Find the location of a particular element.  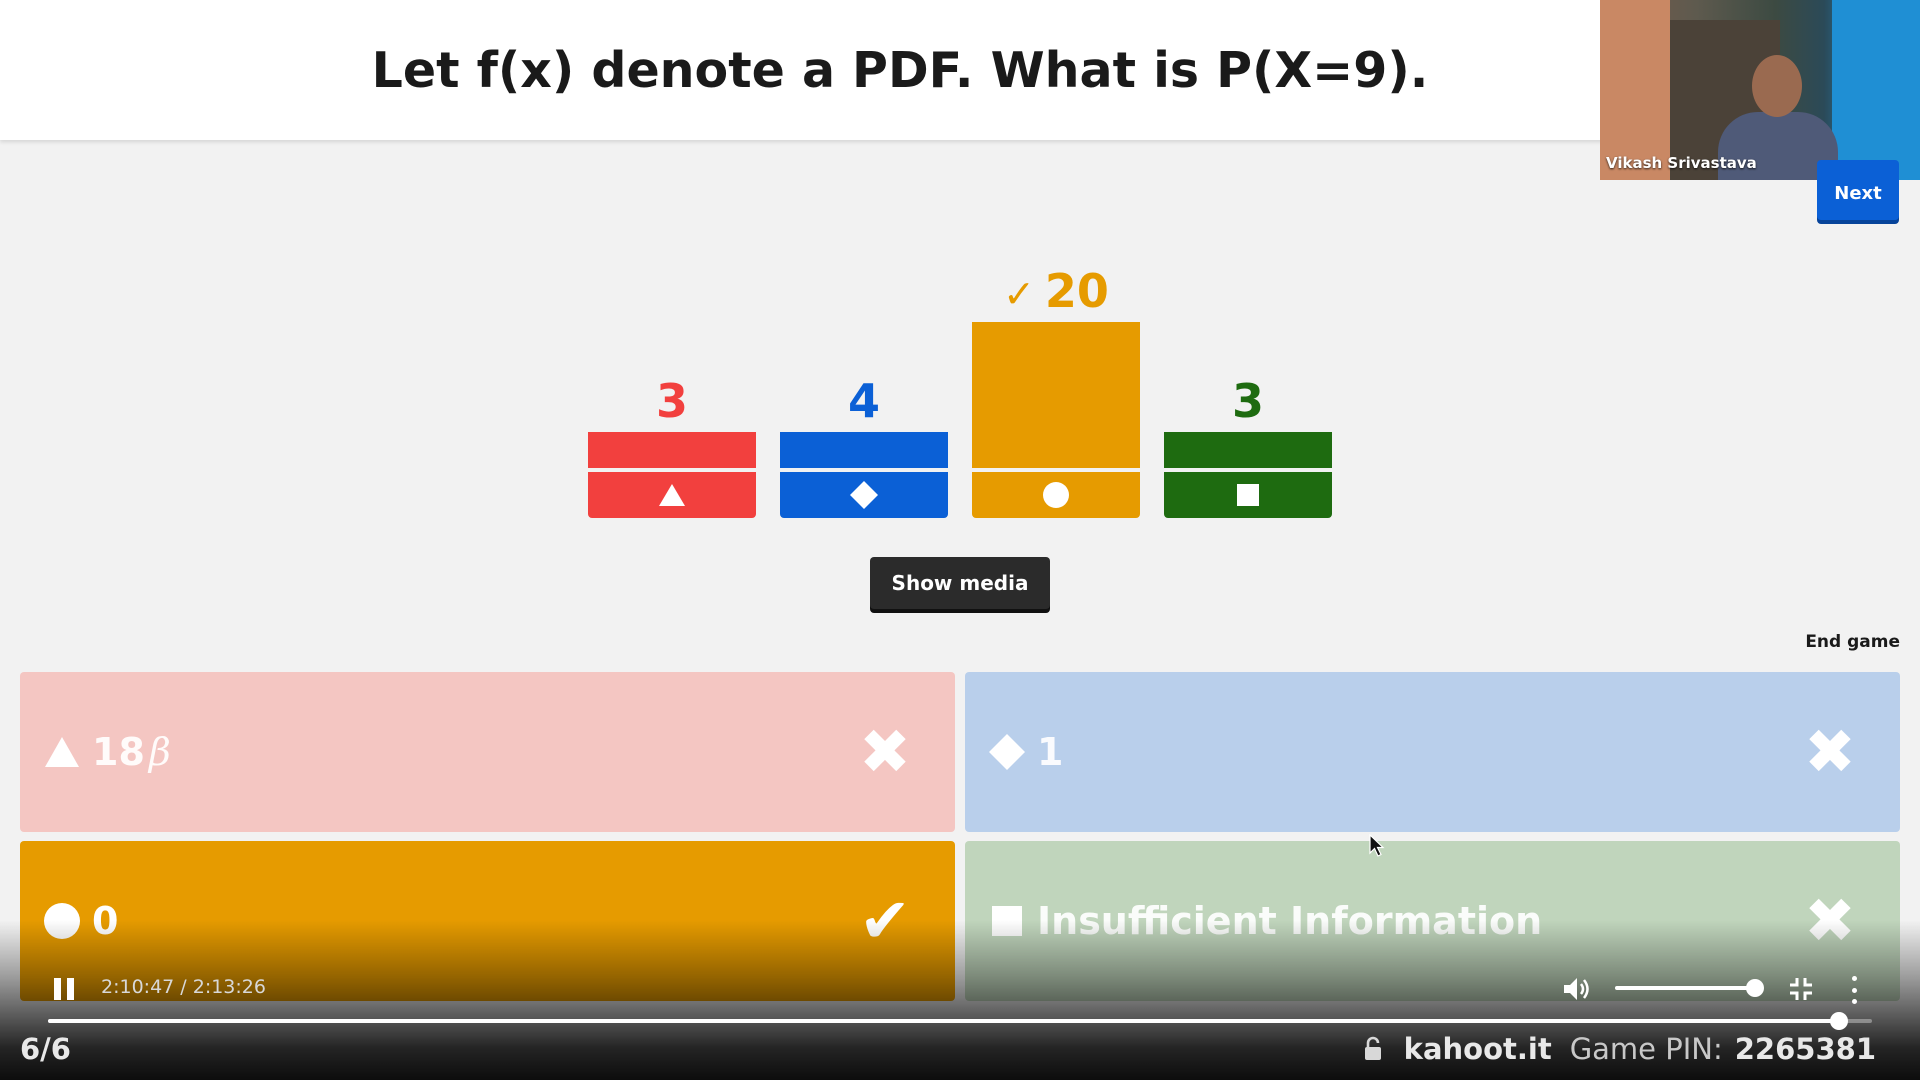

result-count-circle: ✓ 20 is located at coordinates (1056, 291).